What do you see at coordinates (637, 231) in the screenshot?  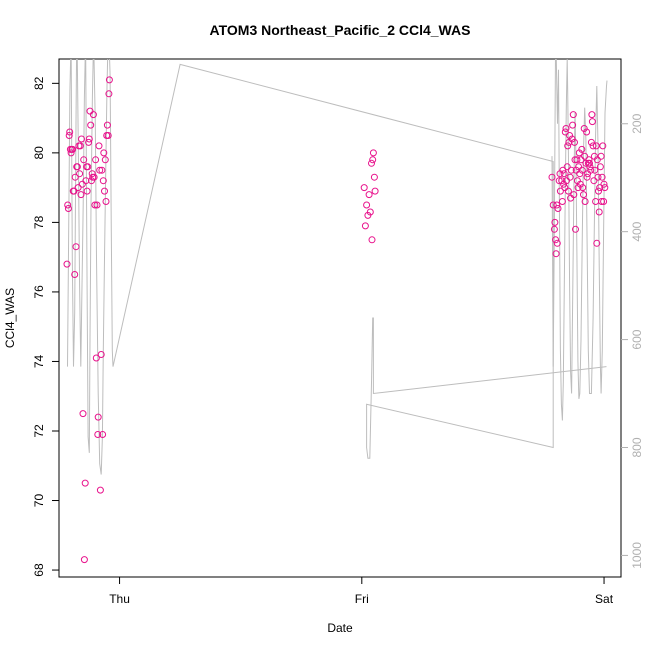 I see `y2-tick-label: 400` at bounding box center [637, 231].